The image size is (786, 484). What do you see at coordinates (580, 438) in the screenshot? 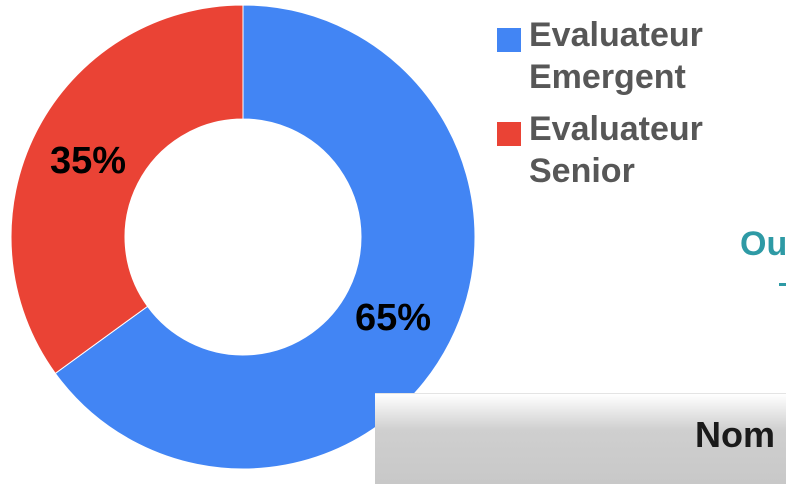
I see `bottom-panel: Nom` at bounding box center [580, 438].